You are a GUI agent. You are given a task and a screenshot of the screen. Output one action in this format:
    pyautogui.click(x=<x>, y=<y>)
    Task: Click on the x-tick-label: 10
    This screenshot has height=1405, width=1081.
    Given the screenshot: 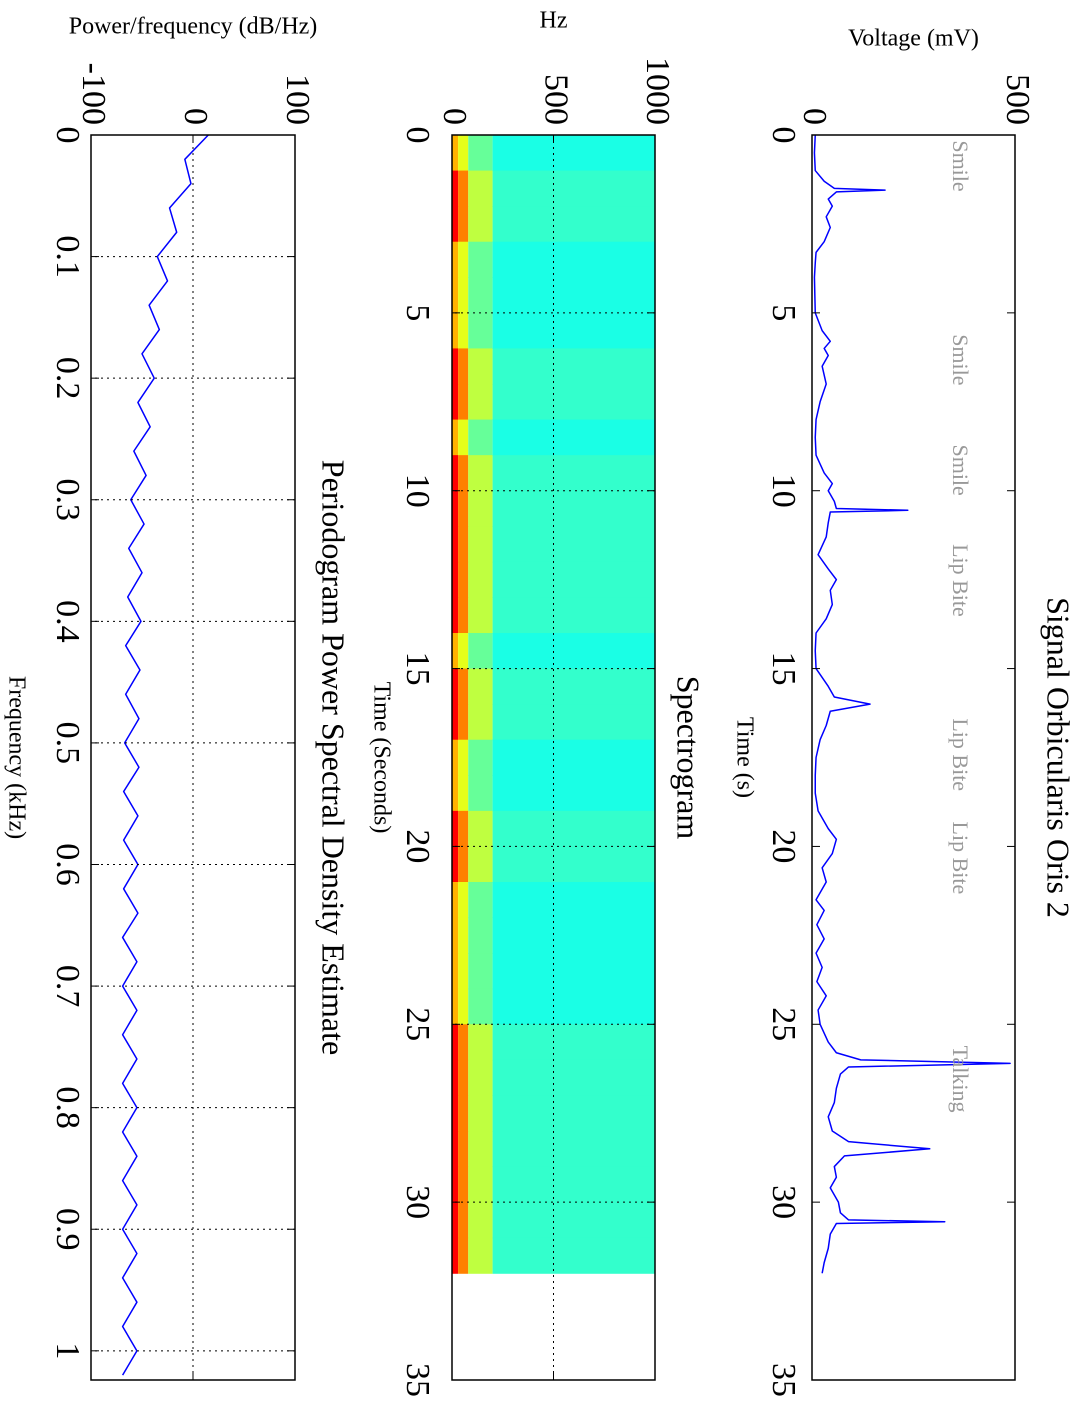 What is the action you would take?
    pyautogui.click(x=783, y=491)
    